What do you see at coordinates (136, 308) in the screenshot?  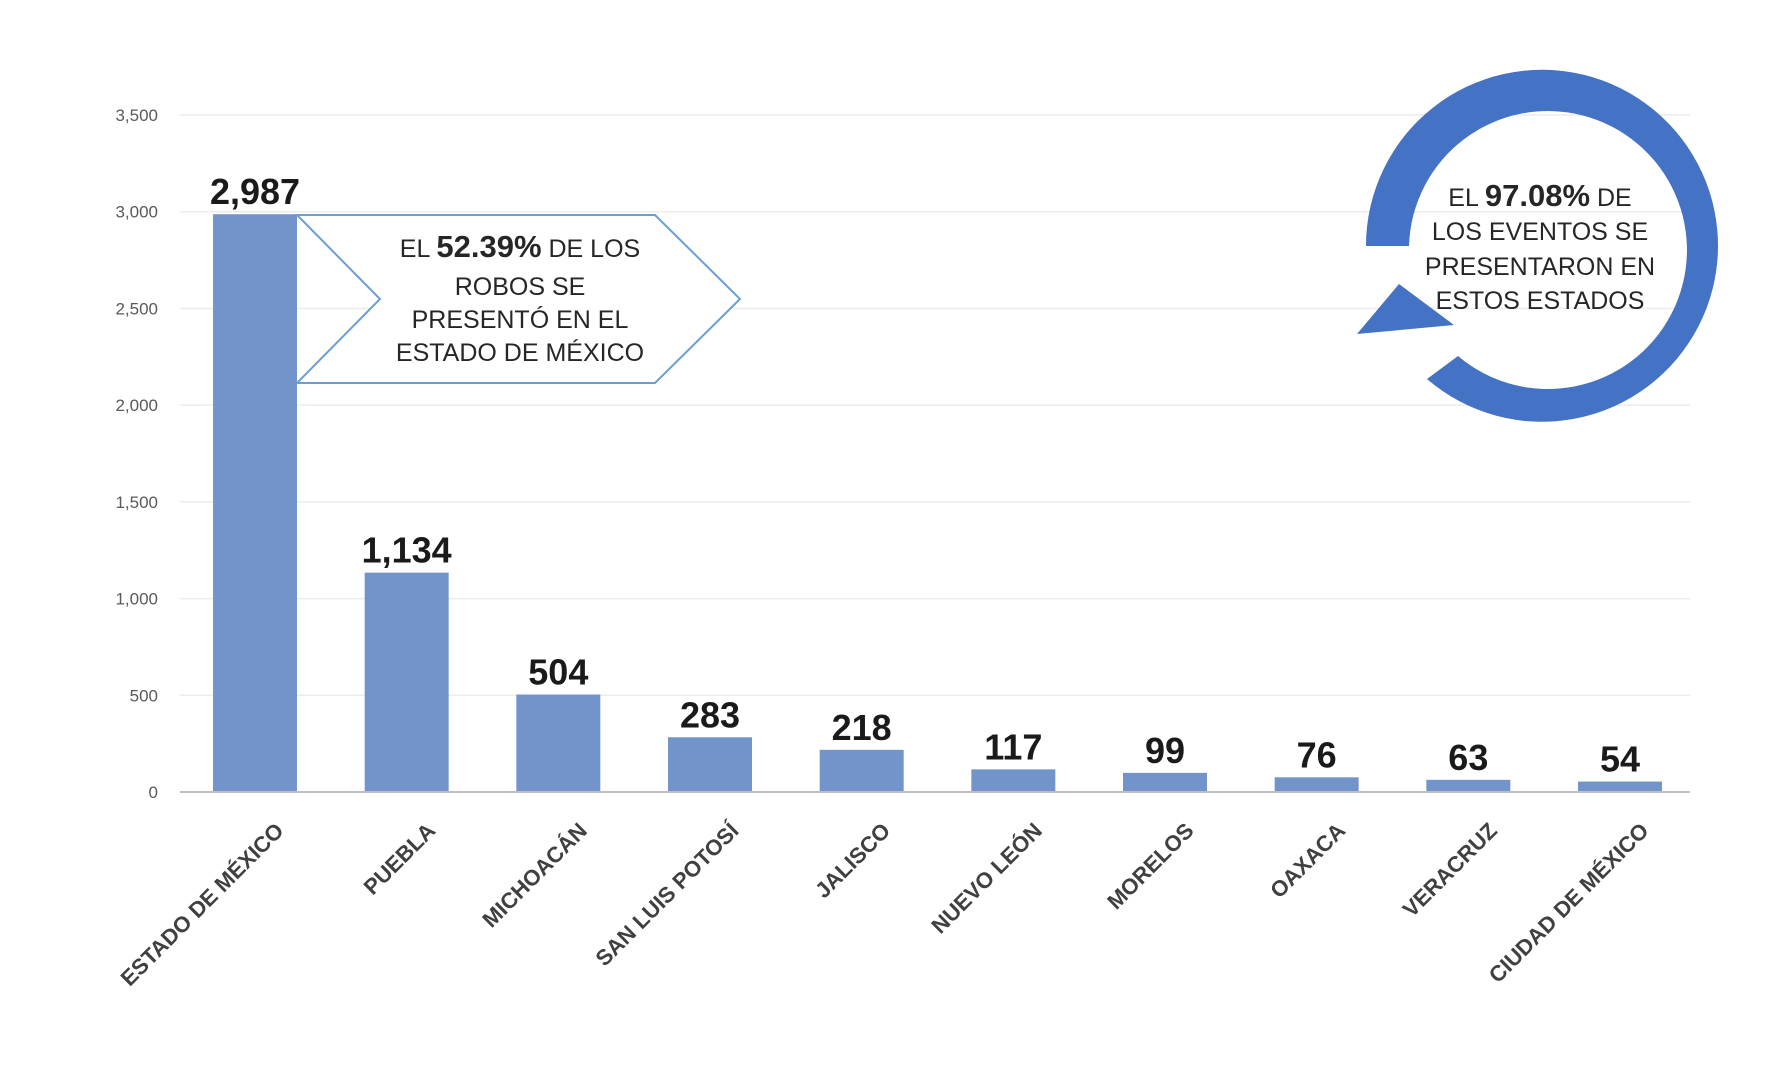 I see `y-tick-label: 2,500` at bounding box center [136, 308].